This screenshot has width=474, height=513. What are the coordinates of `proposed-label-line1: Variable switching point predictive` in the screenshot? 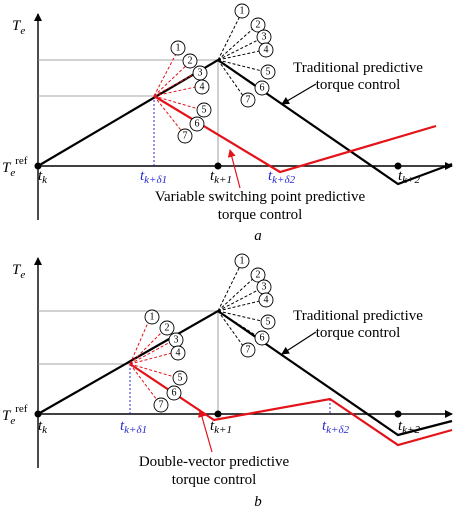 It's located at (260, 197).